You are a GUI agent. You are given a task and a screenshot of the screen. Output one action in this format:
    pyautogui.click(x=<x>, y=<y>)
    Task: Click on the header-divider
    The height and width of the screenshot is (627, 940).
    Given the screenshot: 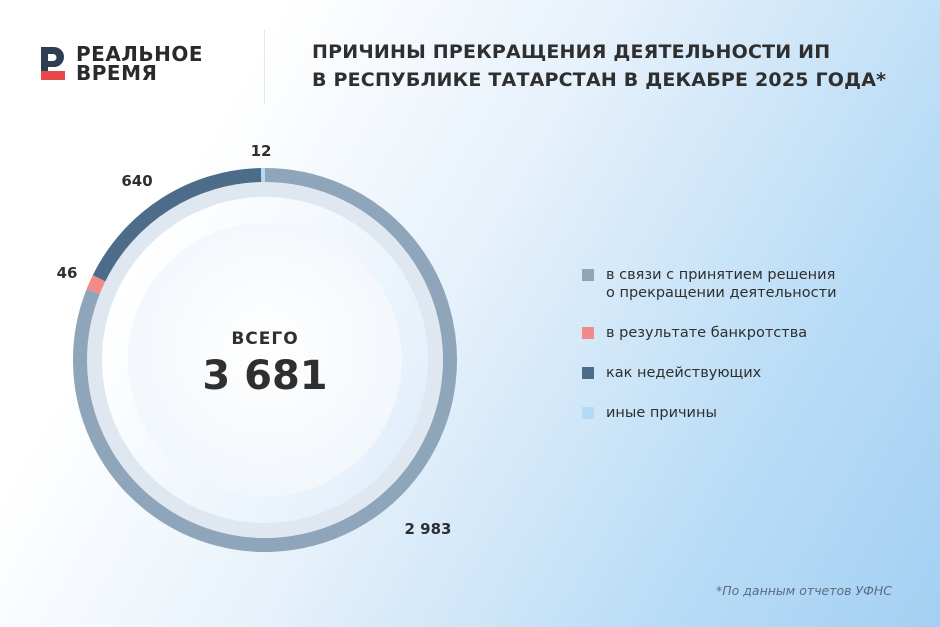 What is the action you would take?
    pyautogui.click(x=264, y=67)
    